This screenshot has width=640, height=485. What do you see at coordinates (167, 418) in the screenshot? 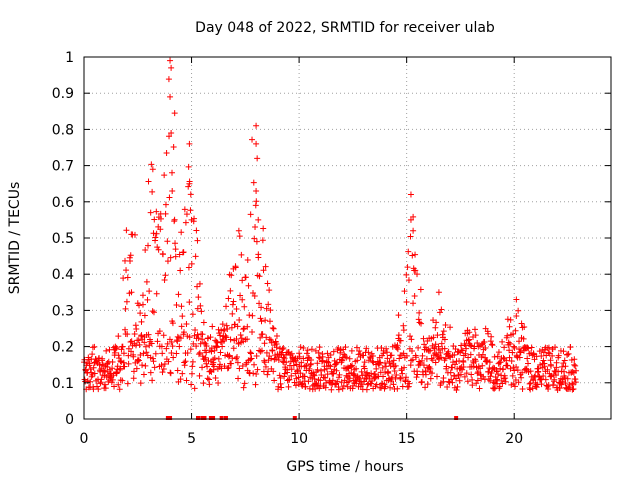
I see `data-point-zero` at bounding box center [167, 418].